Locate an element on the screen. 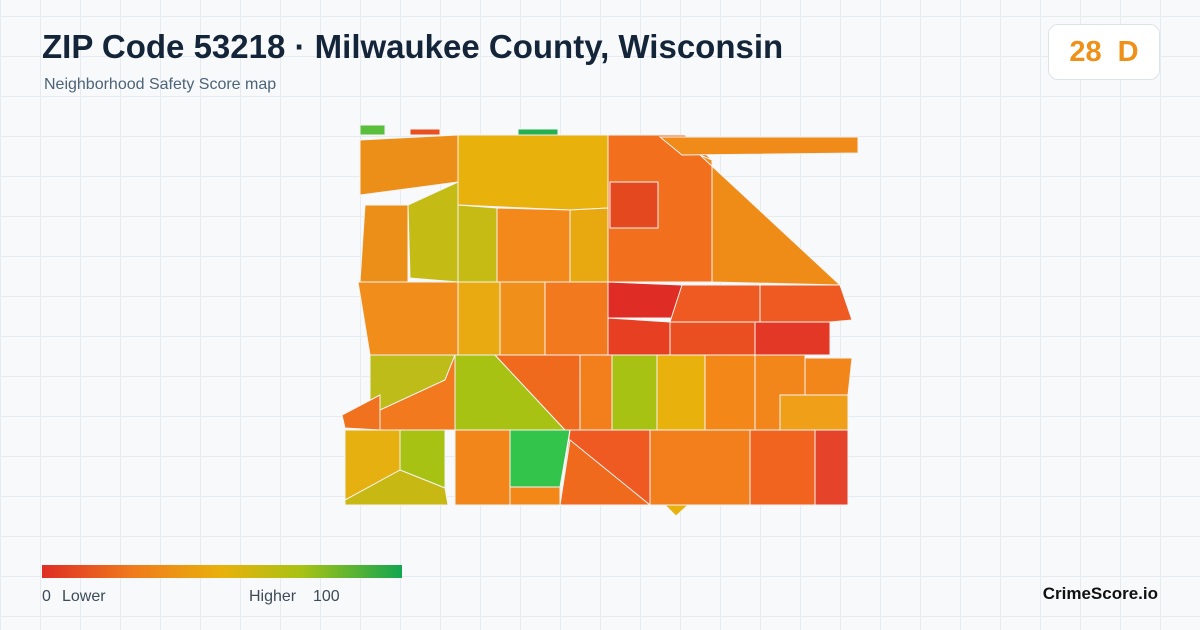 The image size is (1200, 630). brand: CrimeScore.io is located at coordinates (1100, 593).